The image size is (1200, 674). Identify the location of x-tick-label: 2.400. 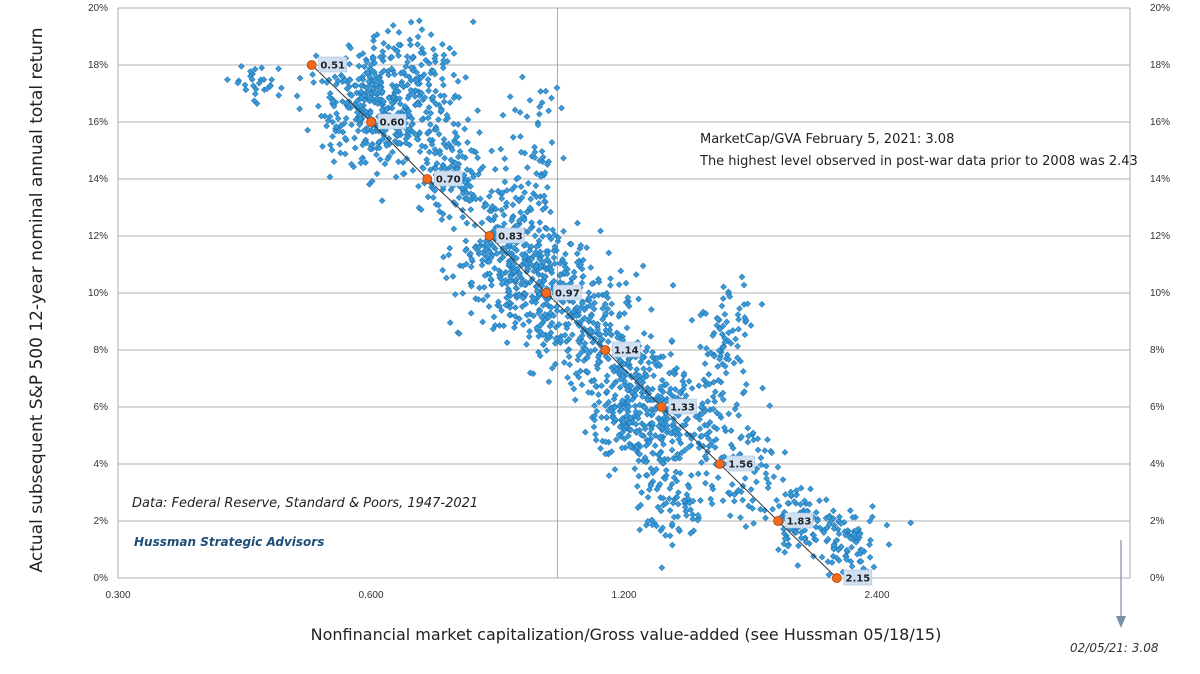
(876, 595).